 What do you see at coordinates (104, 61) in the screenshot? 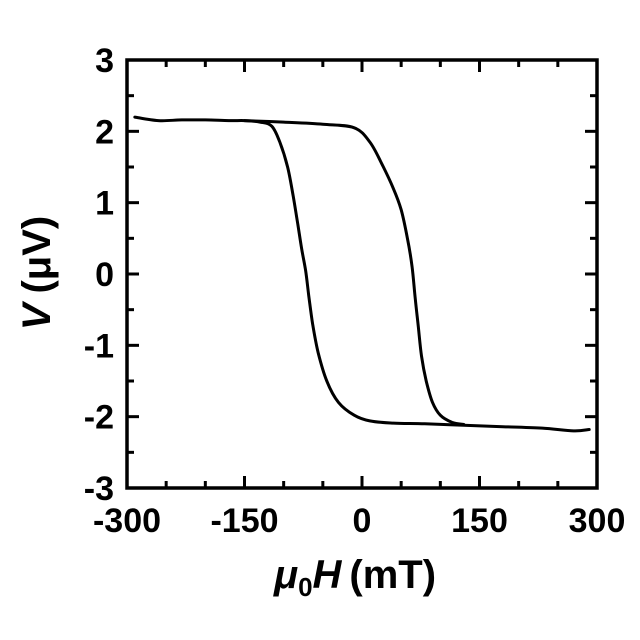
I see `y-tick-label: 3` at bounding box center [104, 61].